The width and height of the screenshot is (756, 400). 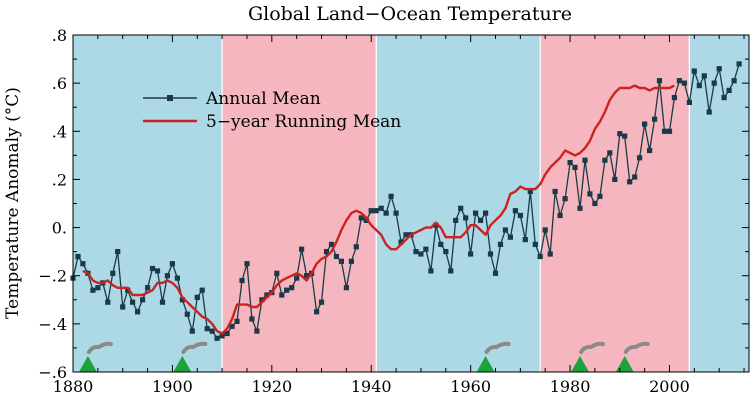 I want to click on chart-title: Global Land−Ocean Temperature, so click(x=410, y=14).